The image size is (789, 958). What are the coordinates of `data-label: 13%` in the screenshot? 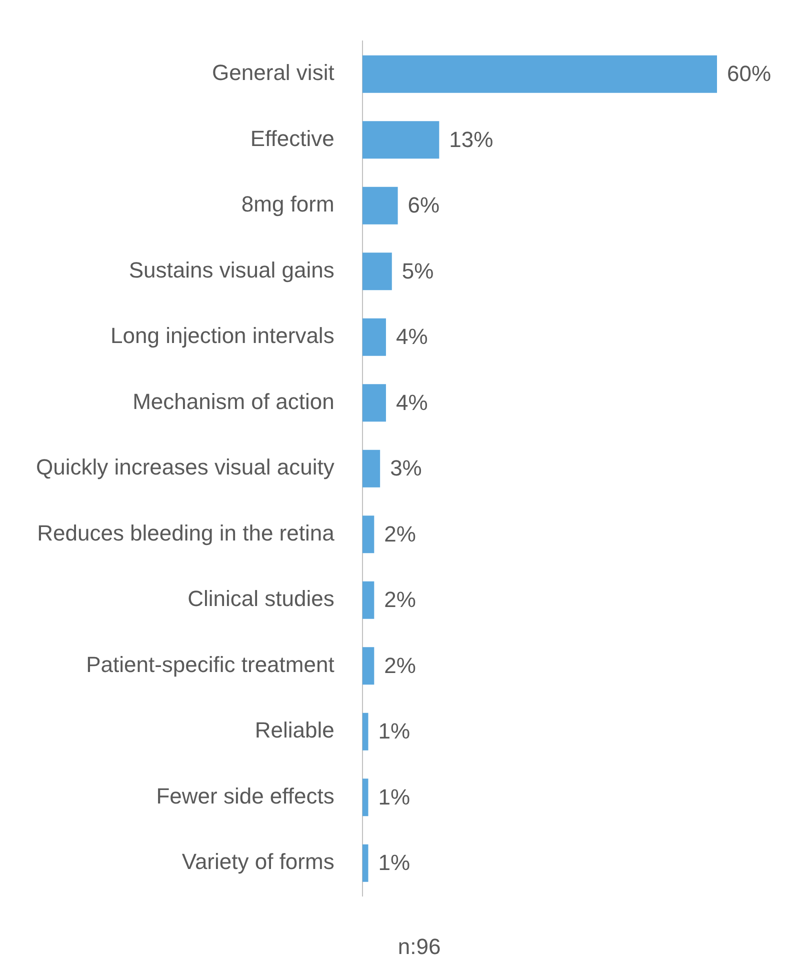 It's located at (471, 139).